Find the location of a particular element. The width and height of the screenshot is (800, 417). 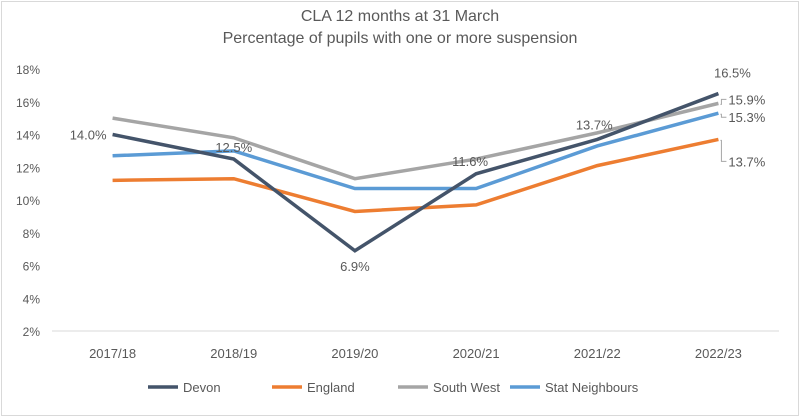

x-tick-label: 2019/20 is located at coordinates (354, 353).